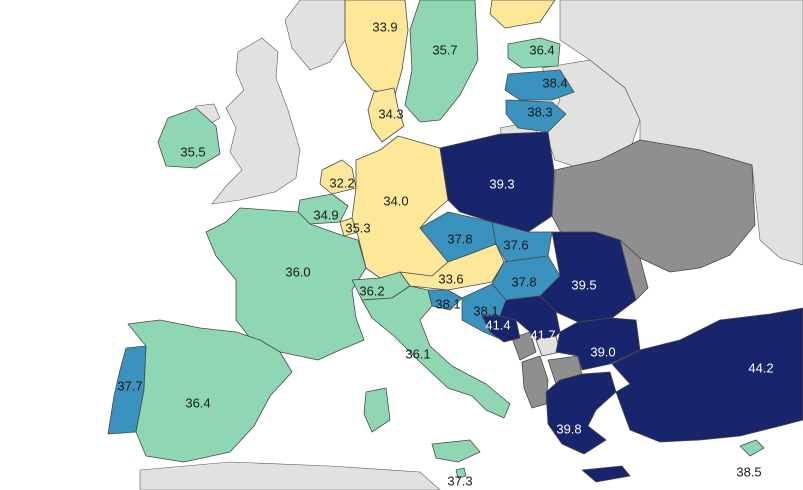 The image size is (803, 490). Describe the element at coordinates (554, 82) in the screenshot. I see `label-latvia: 38.4` at that location.